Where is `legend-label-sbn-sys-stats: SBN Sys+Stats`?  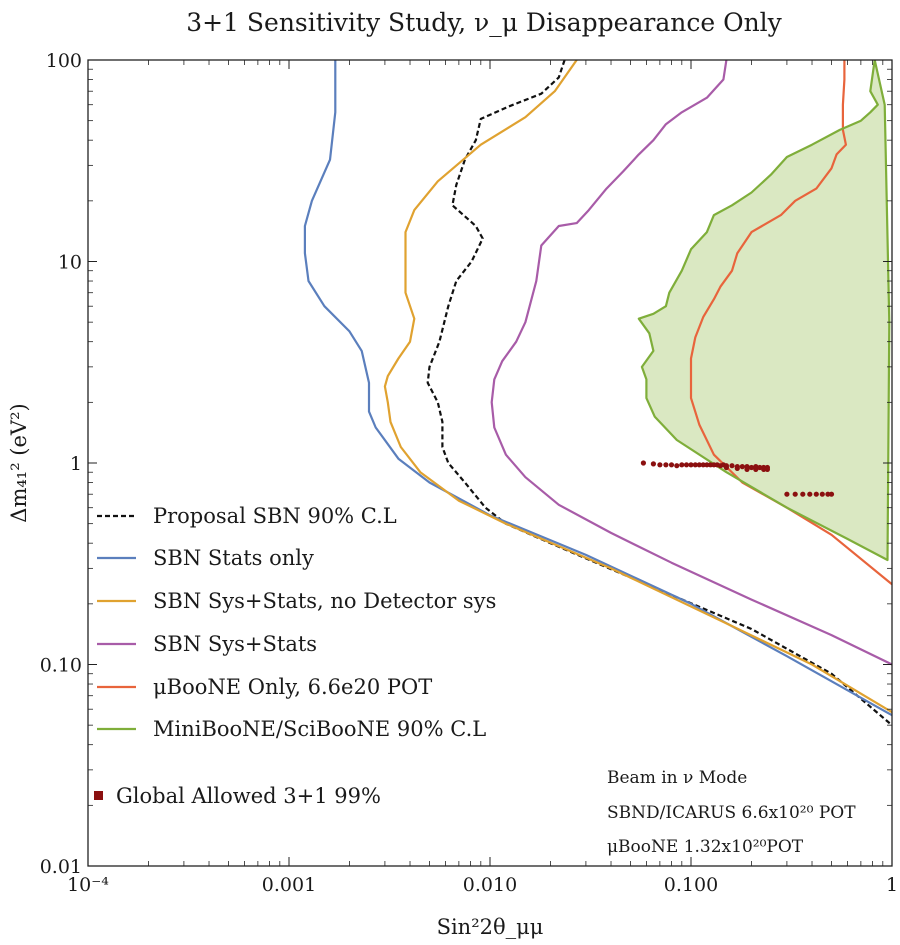 legend-label-sbn-sys-stats: SBN Sys+Stats is located at coordinates (235, 644).